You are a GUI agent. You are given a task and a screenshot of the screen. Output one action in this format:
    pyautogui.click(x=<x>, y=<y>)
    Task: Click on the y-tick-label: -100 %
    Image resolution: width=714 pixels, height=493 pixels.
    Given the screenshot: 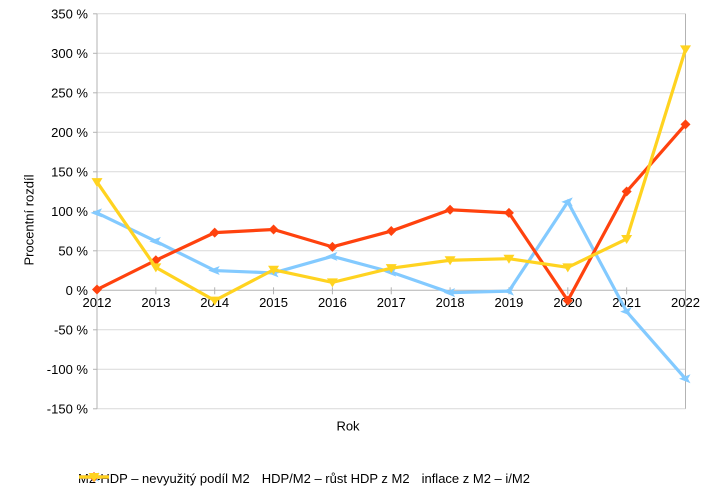 What is the action you would take?
    pyautogui.click(x=68, y=369)
    